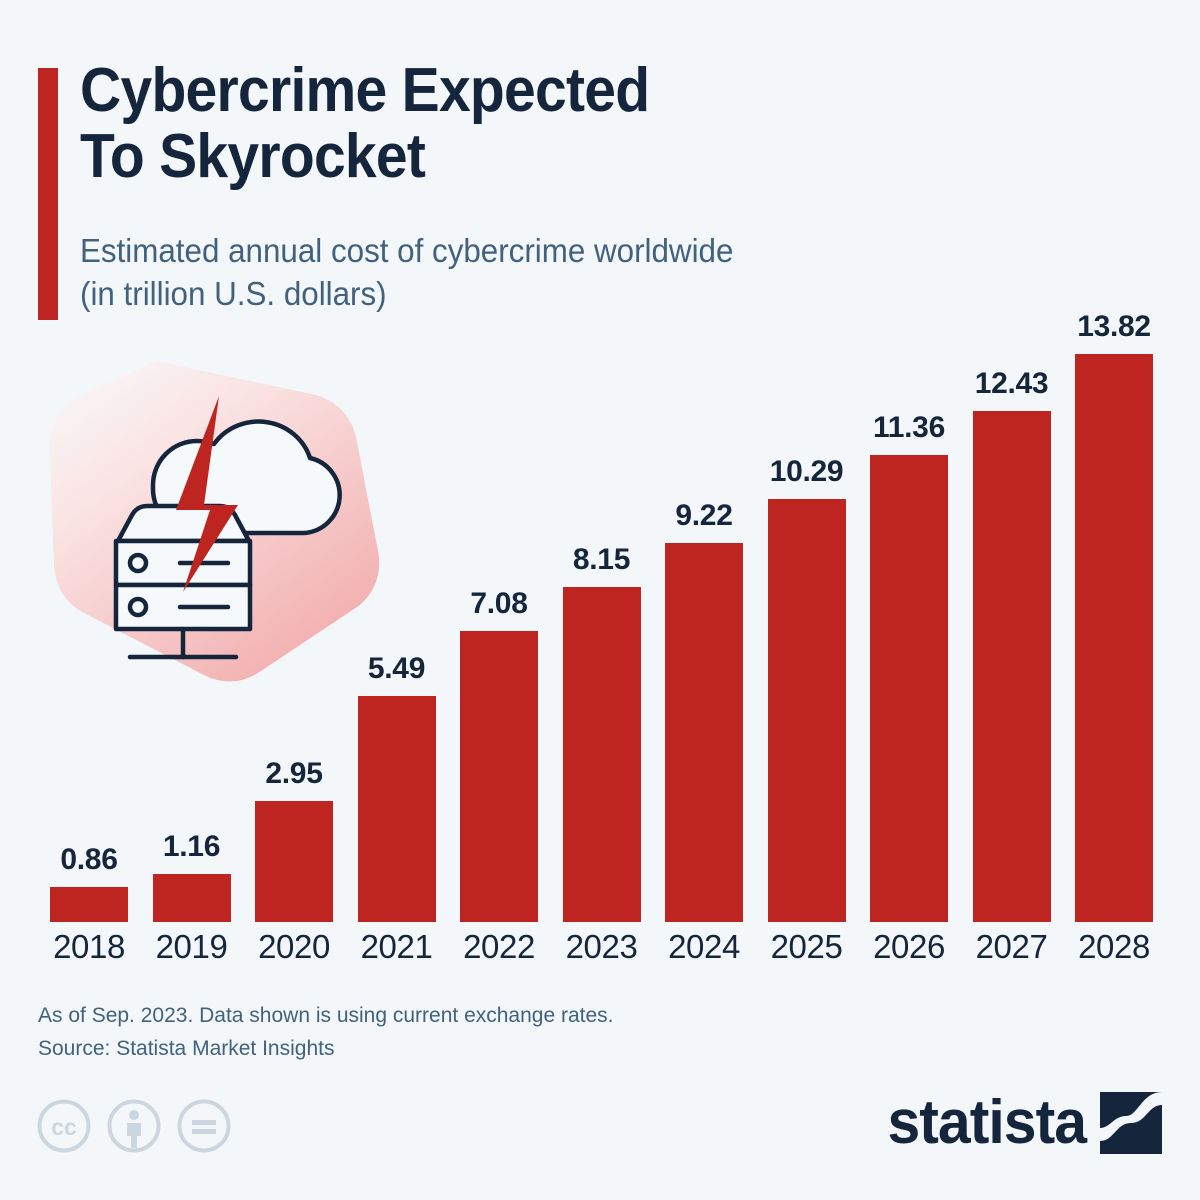 The image size is (1200, 1200). What do you see at coordinates (191, 946) in the screenshot?
I see `x-axis-label-2019: 2019` at bounding box center [191, 946].